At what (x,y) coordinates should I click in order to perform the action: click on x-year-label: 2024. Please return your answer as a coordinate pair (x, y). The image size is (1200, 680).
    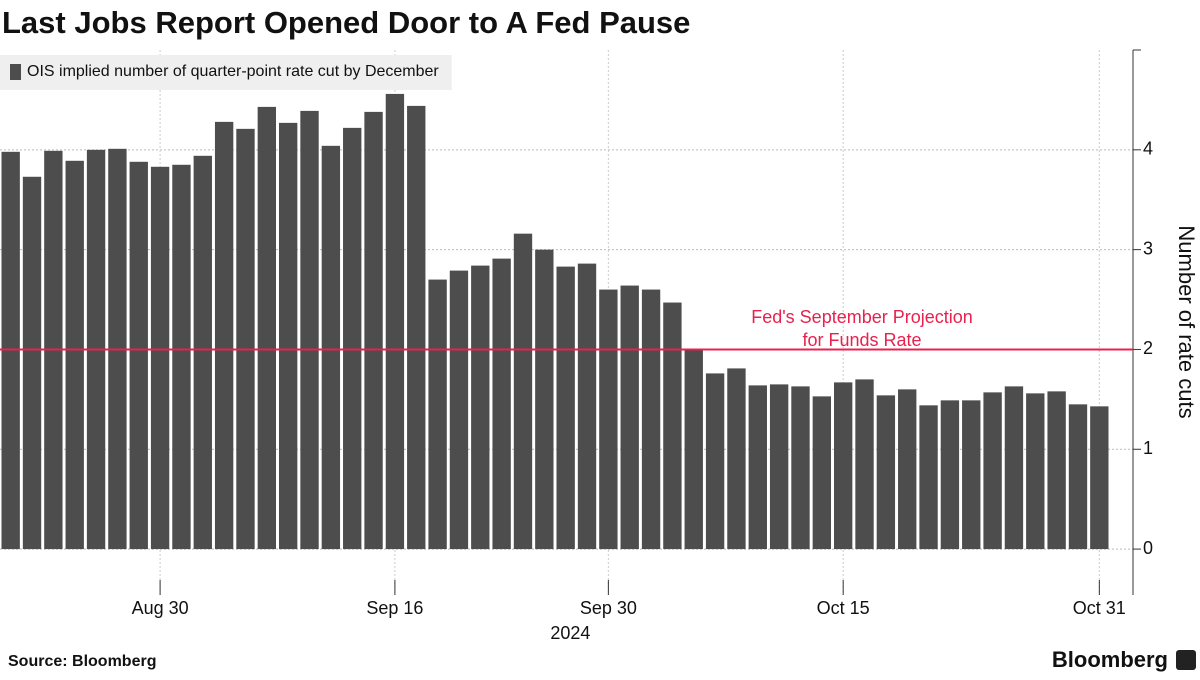
    Looking at the image, I should click on (570, 633).